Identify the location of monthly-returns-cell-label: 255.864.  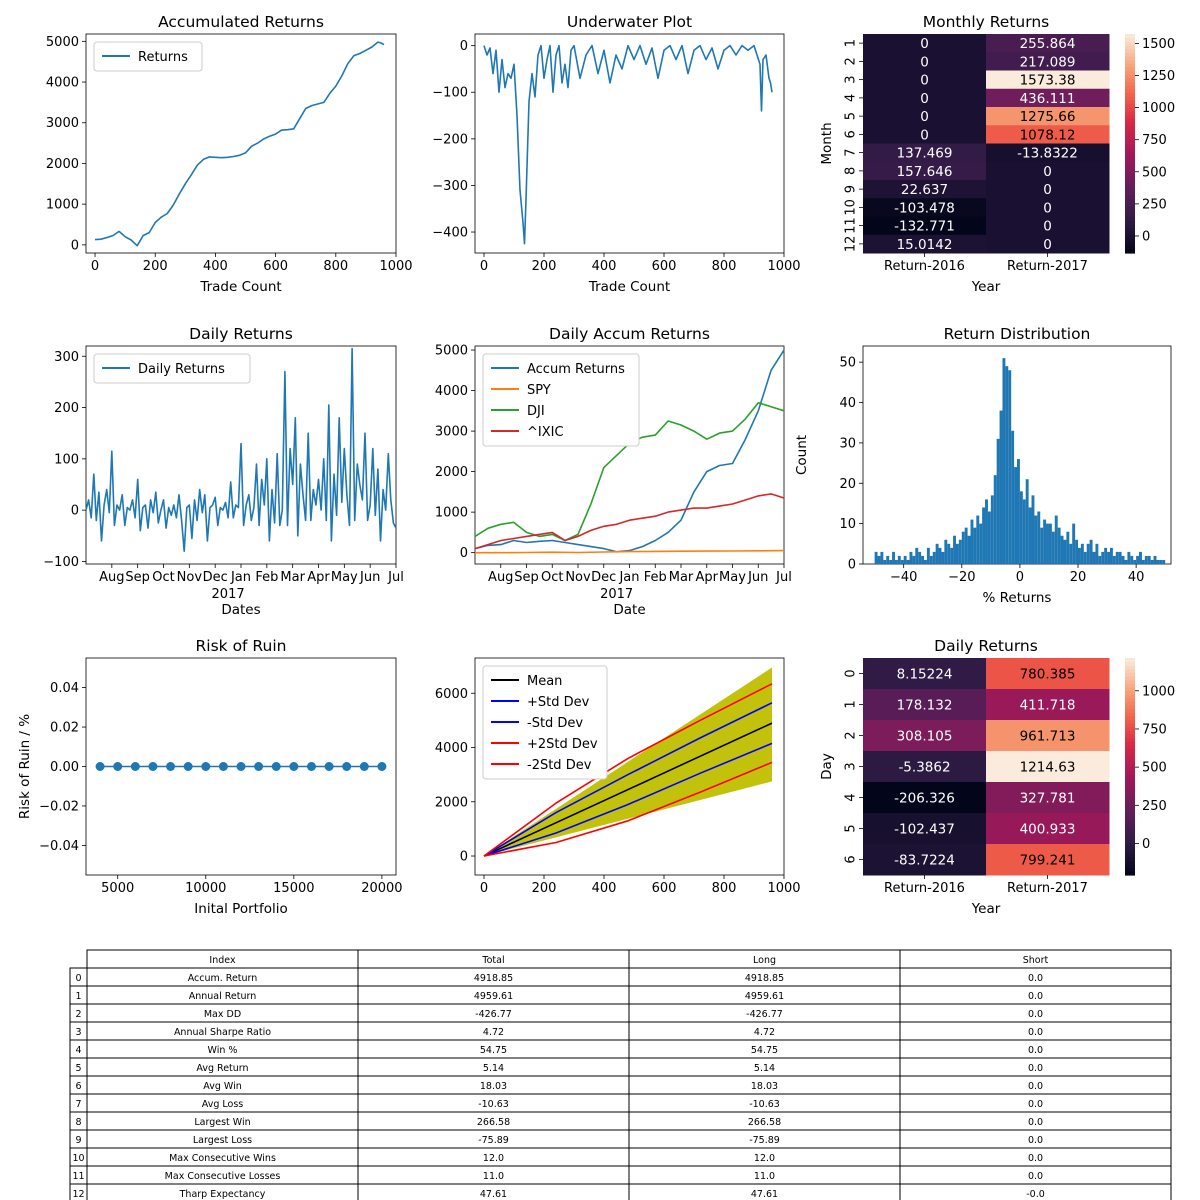
(1048, 44).